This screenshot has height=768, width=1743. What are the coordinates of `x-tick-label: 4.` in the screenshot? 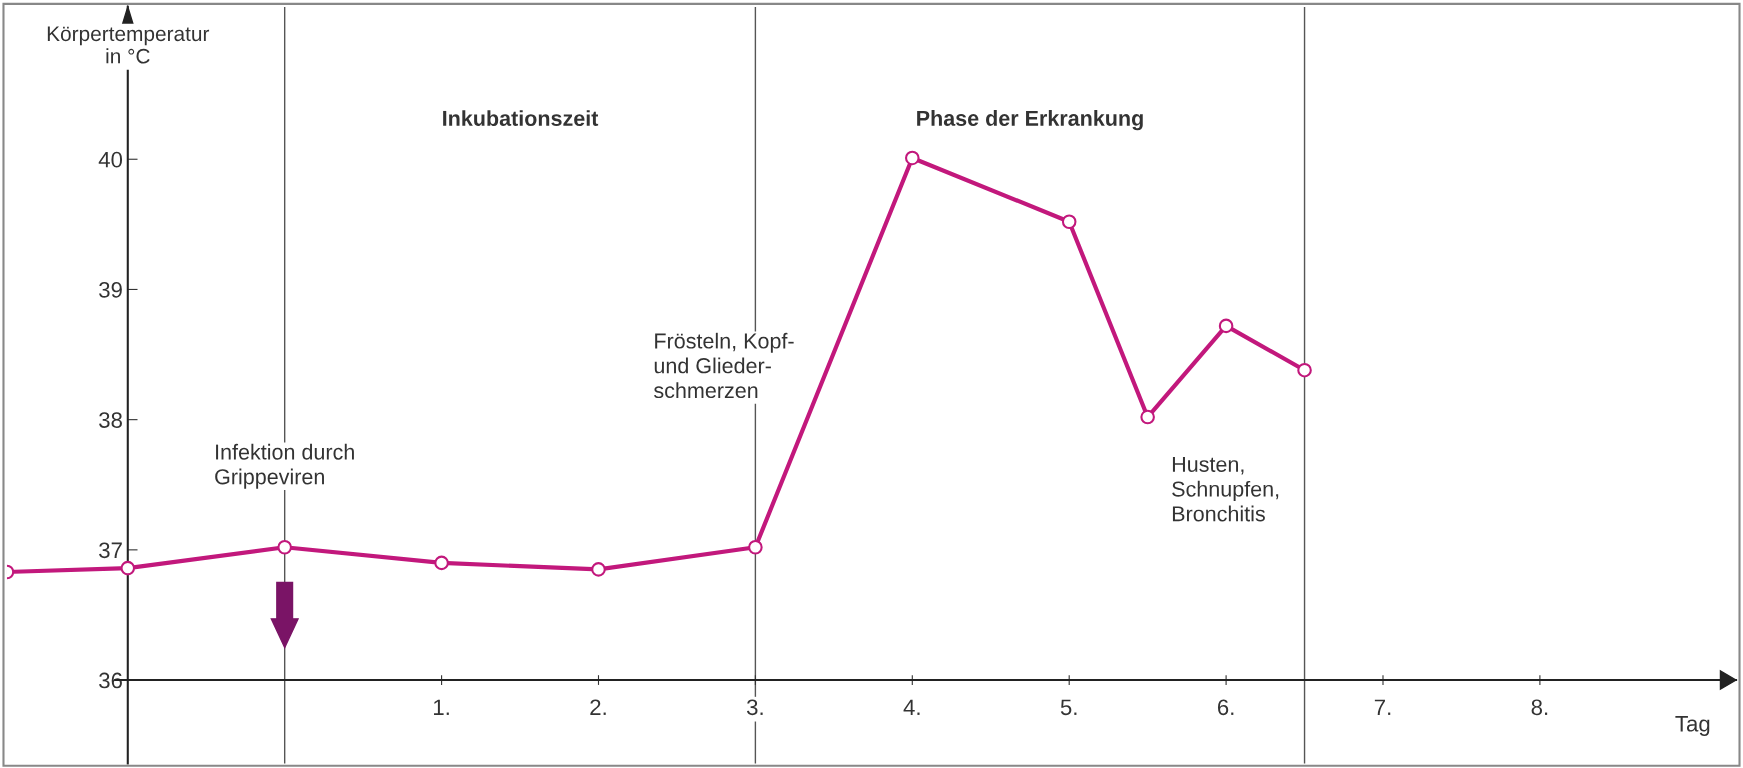 It's located at (911, 707).